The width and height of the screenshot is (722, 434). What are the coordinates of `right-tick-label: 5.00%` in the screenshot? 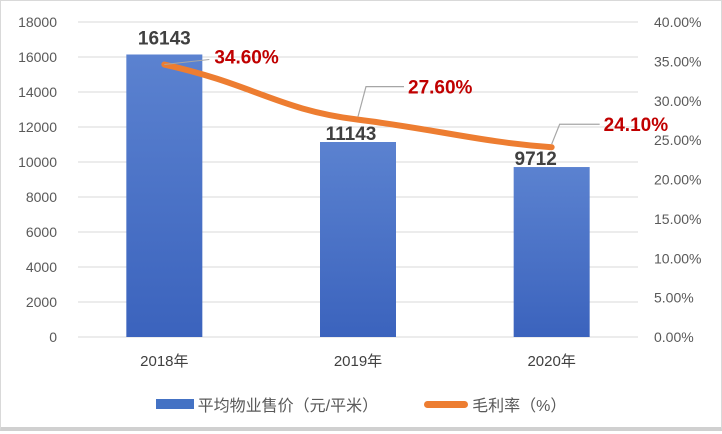 It's located at (674, 298).